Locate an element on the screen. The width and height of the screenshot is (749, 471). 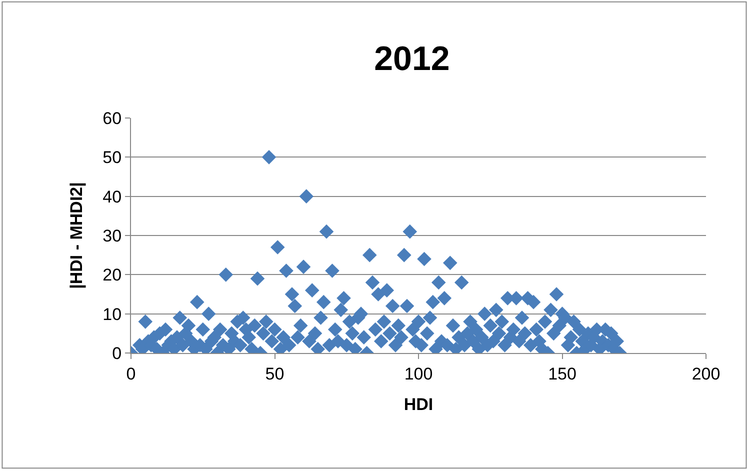
x-tick-label: 200 is located at coordinates (706, 374).